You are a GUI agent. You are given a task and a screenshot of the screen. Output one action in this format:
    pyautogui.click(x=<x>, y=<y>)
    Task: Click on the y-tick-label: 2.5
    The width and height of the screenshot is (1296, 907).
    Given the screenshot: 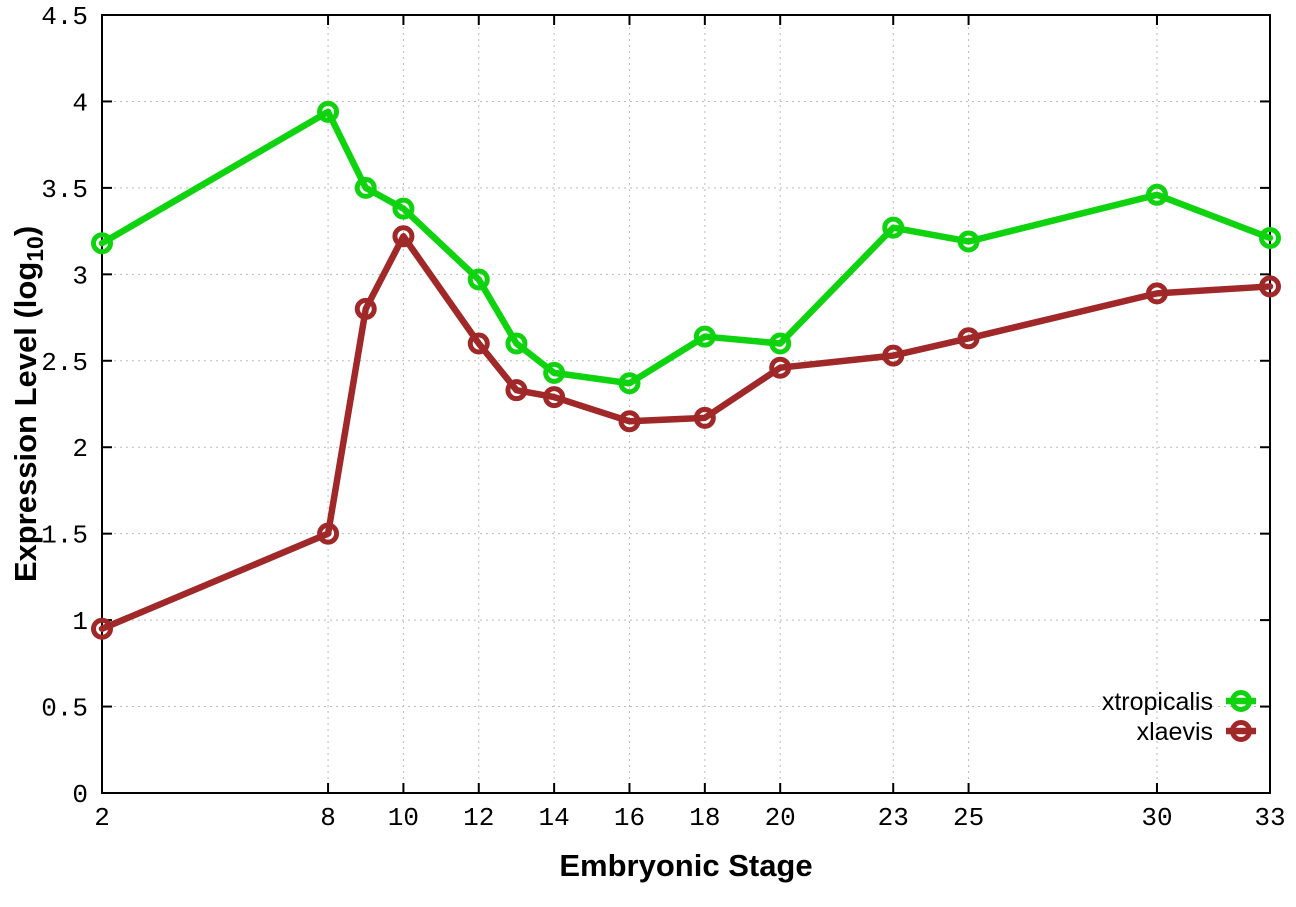 What is the action you would take?
    pyautogui.click(x=64, y=363)
    